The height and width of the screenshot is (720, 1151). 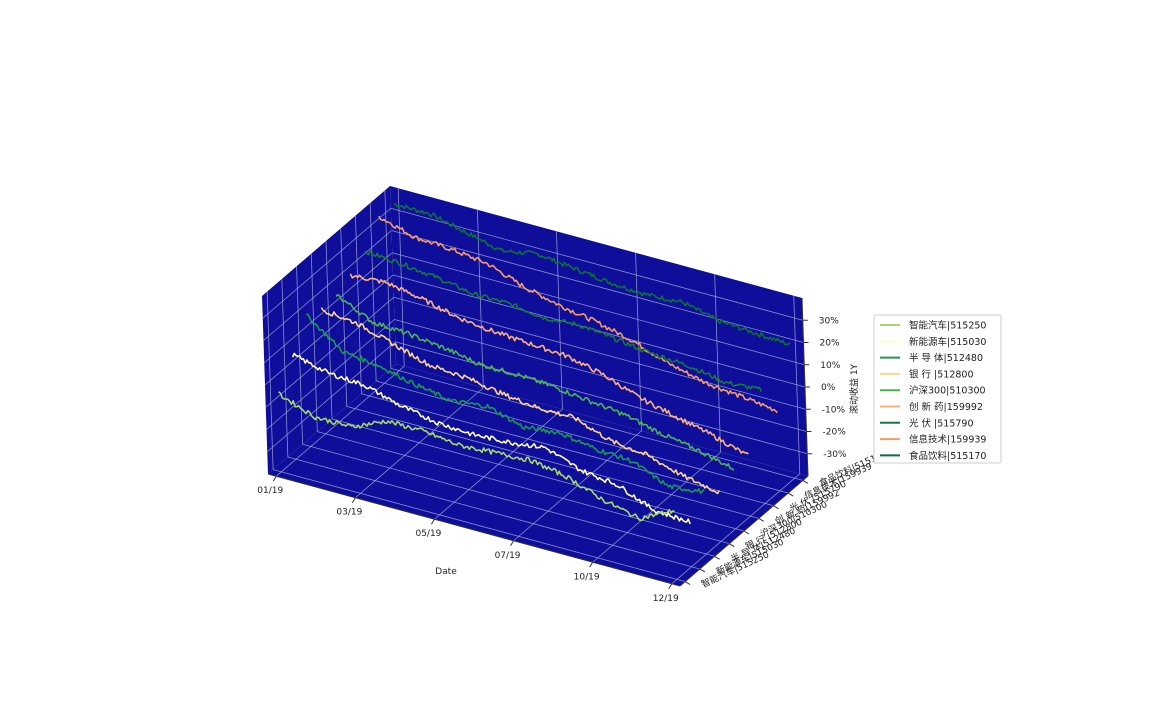 I want to click on legend-box, so click(x=937, y=389).